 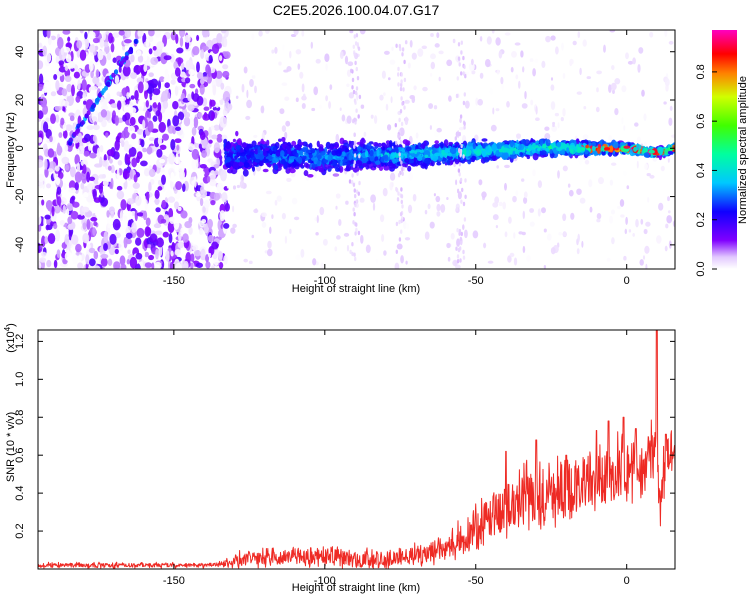 I want to click on y-tick-label: 0, so click(x=20, y=148).